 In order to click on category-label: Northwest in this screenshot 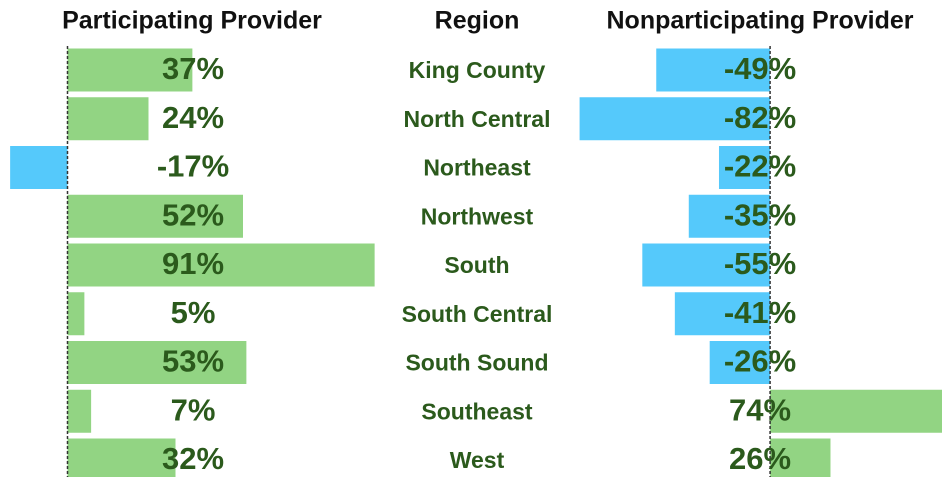, I will do `click(477, 216)`.